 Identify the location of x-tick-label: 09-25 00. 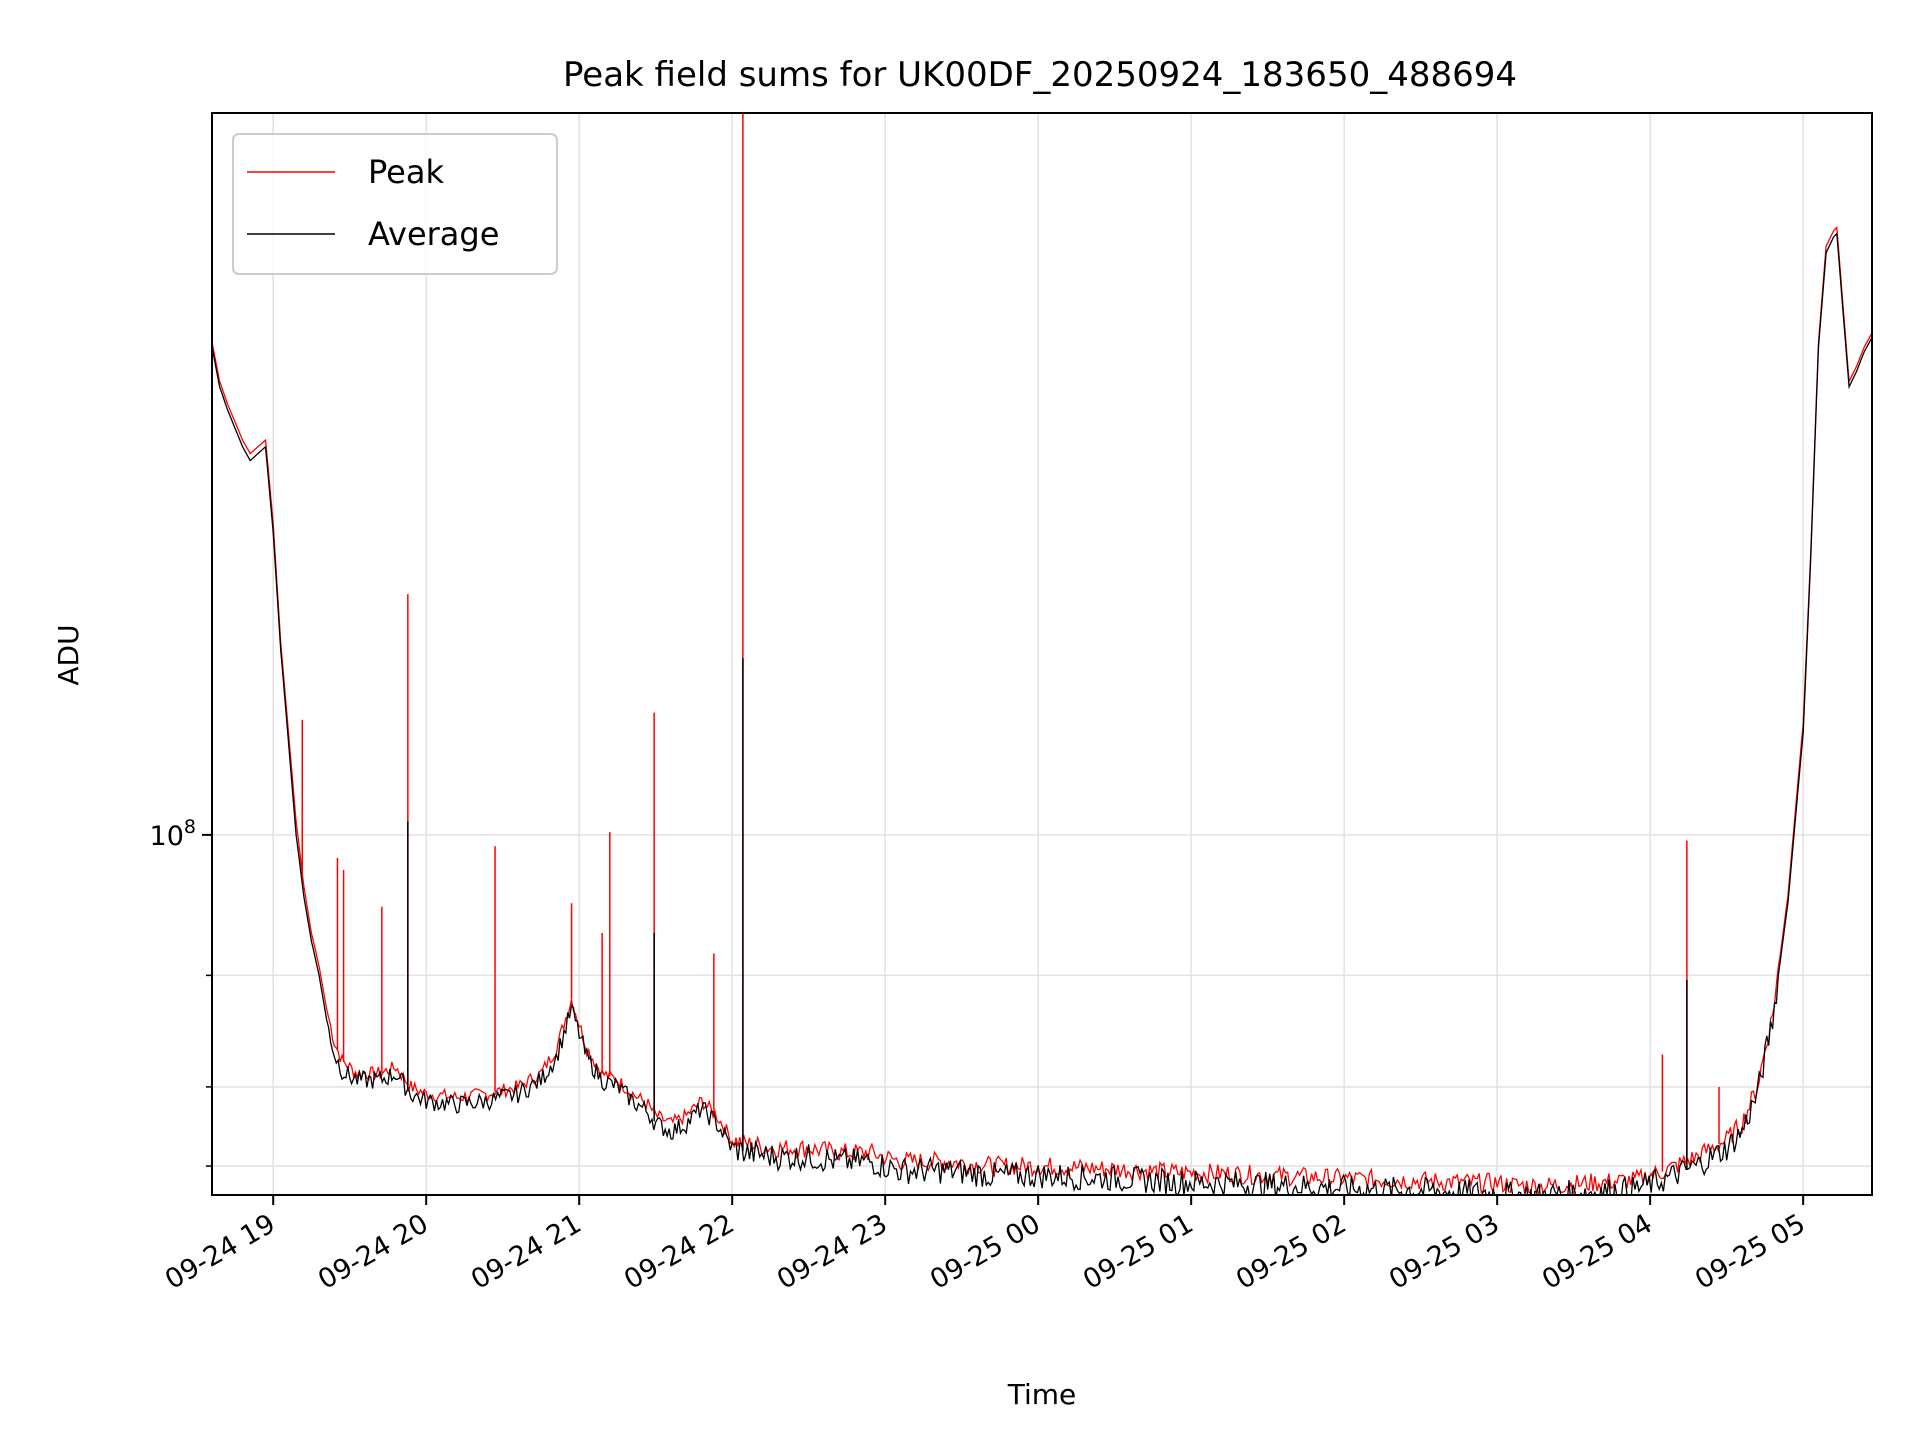
(985, 1252).